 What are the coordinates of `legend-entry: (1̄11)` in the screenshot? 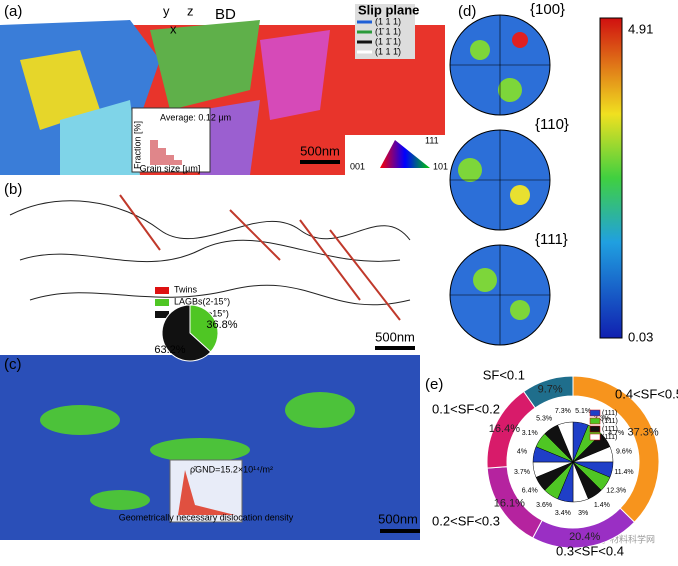 It's located at (610, 421).